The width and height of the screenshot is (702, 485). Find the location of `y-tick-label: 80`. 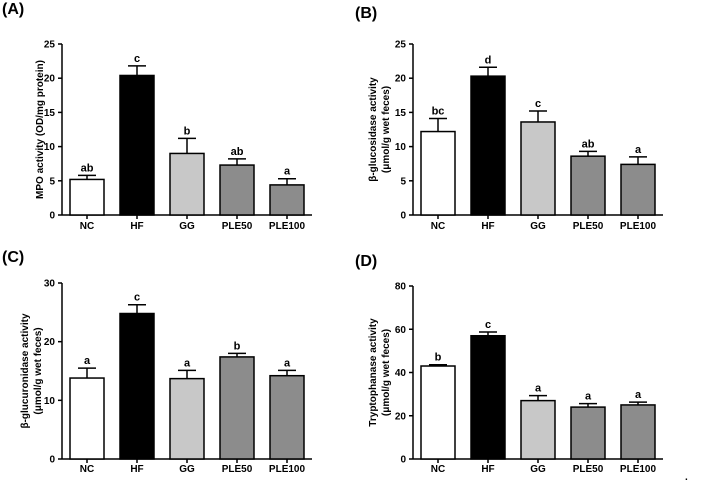

y-tick-label: 80 is located at coordinates (401, 287).